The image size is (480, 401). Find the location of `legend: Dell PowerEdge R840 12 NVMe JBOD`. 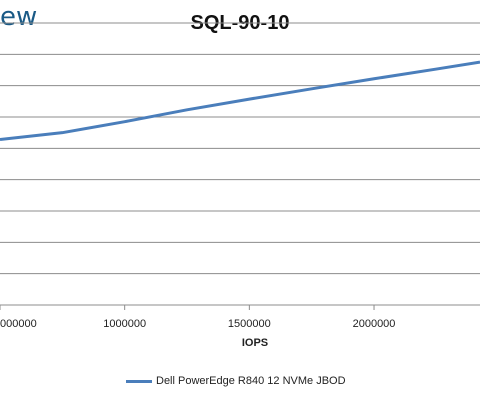

legend: Dell PowerEdge R840 12 NVMe JBOD is located at coordinates (236, 381).